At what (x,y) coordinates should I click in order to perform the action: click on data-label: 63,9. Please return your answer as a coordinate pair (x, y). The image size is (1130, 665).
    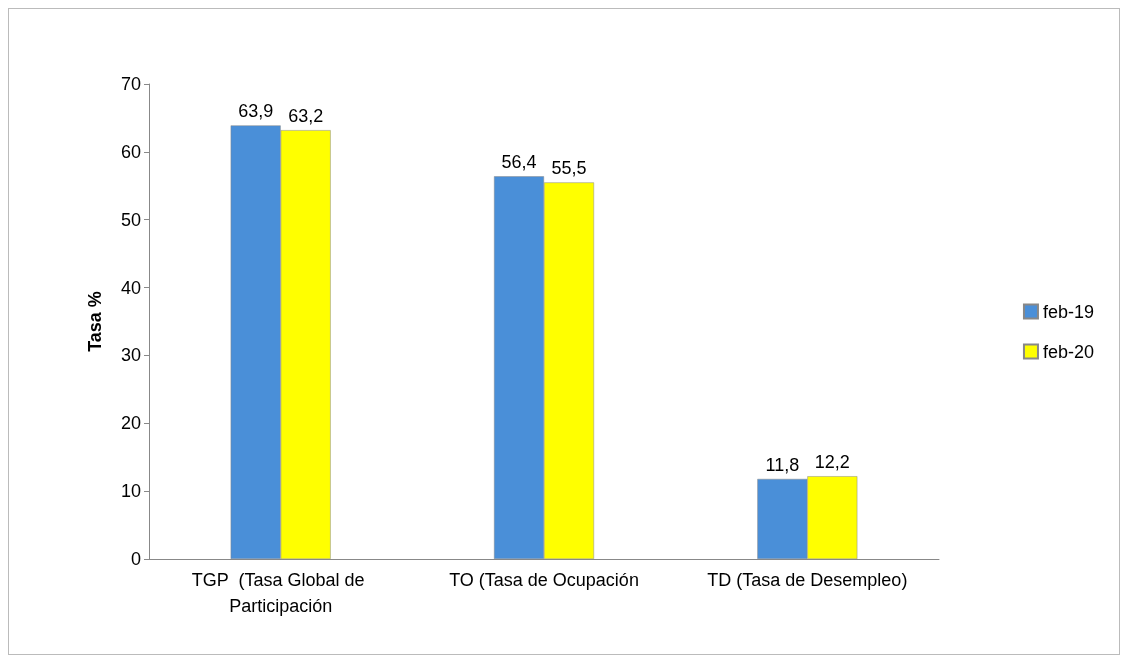
    Looking at the image, I should click on (256, 111).